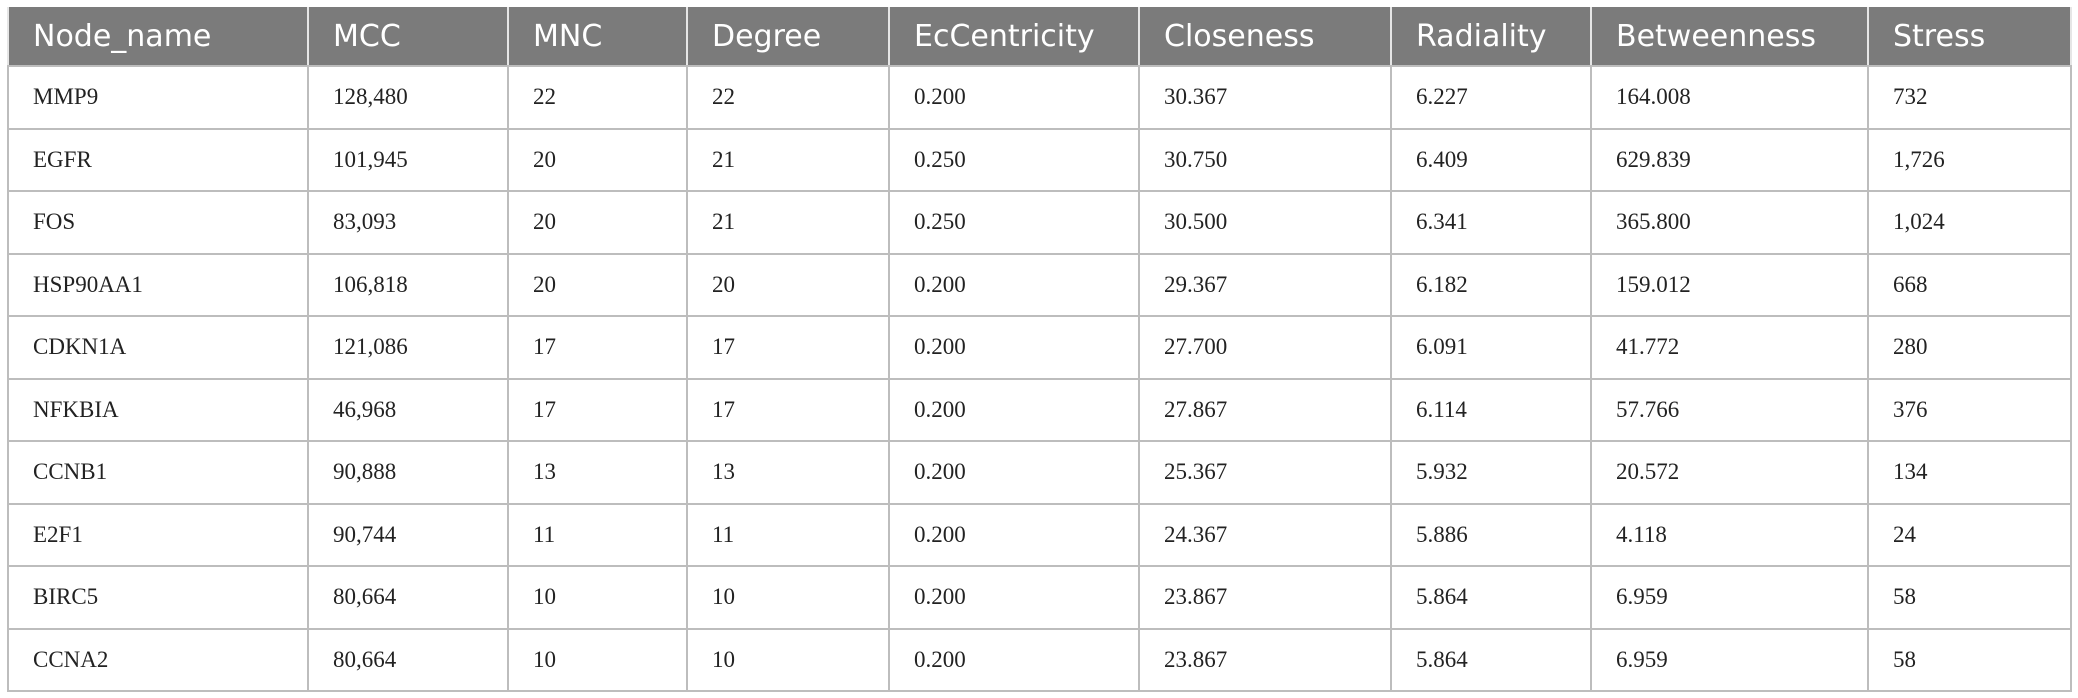 The image size is (2078, 698). What do you see at coordinates (1491, 284) in the screenshot?
I see `table-cell: 6.182` at bounding box center [1491, 284].